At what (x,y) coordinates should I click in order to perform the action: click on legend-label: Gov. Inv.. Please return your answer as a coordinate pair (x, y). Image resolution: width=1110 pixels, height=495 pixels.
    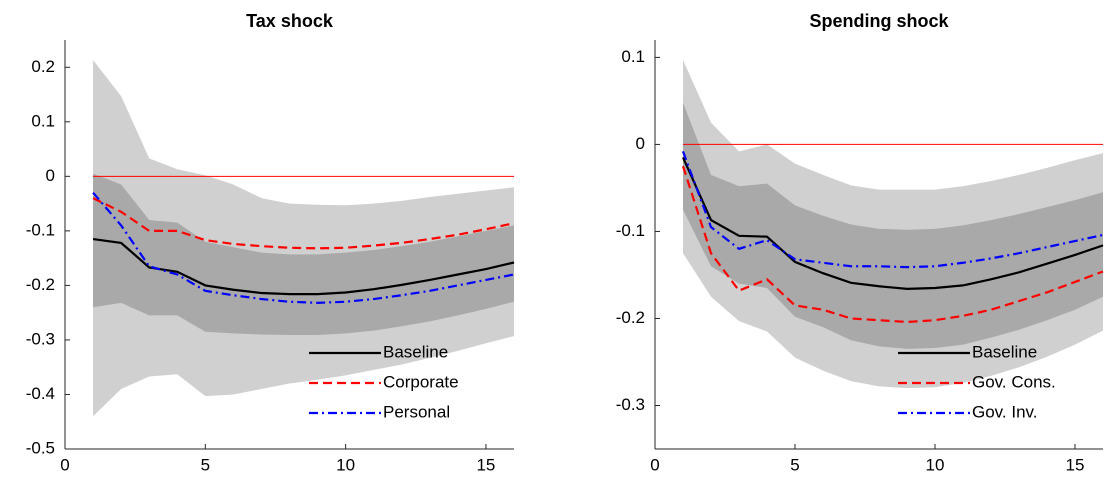
    Looking at the image, I should click on (1005, 411).